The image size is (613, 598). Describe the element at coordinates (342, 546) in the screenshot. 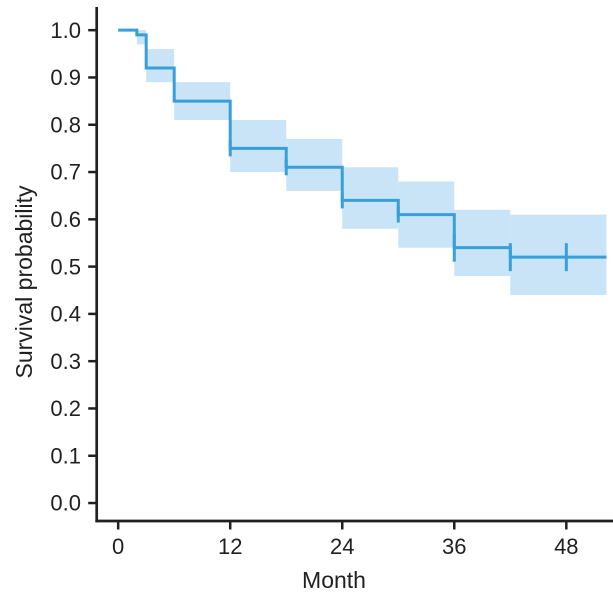

I see `x-tick-label: 24` at that location.